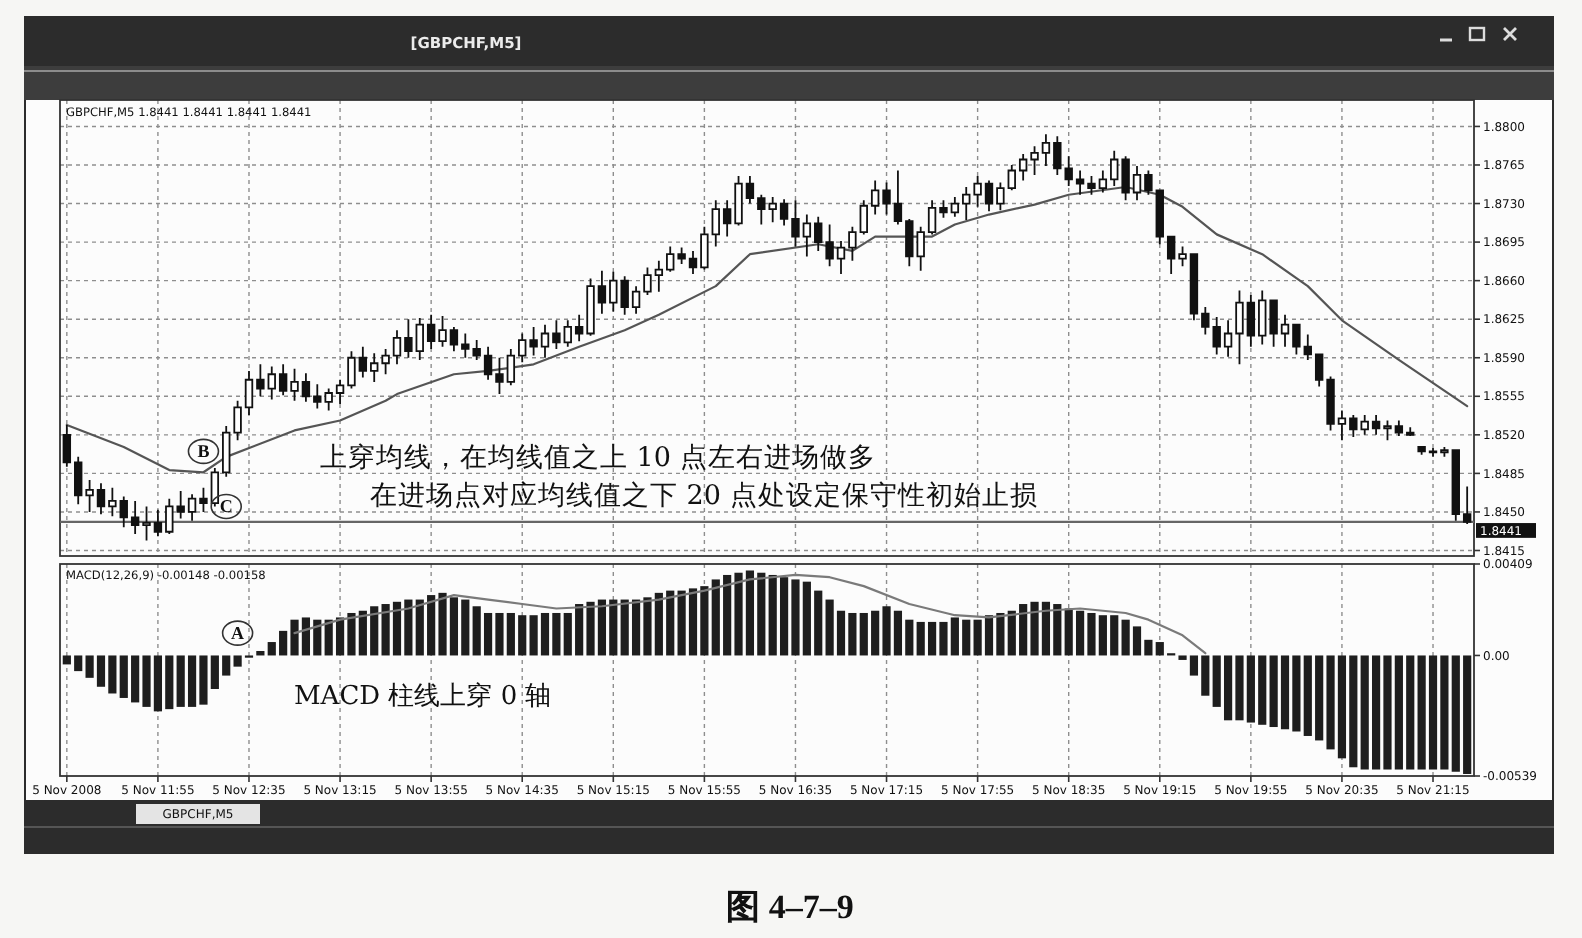 The image size is (1582, 938). I want to click on annotation: C, so click(226, 506).